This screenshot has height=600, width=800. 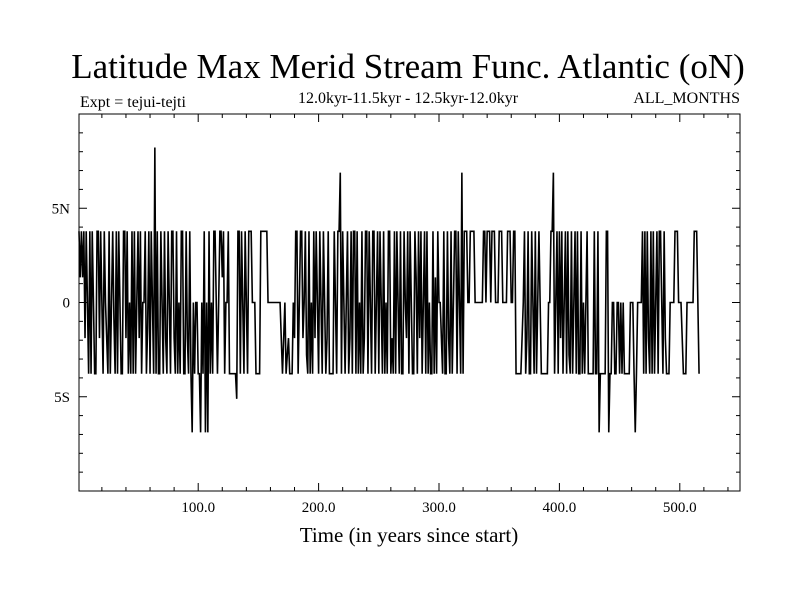 What do you see at coordinates (133, 102) in the screenshot?
I see `experiment-label: Expt = tejui-tejti` at bounding box center [133, 102].